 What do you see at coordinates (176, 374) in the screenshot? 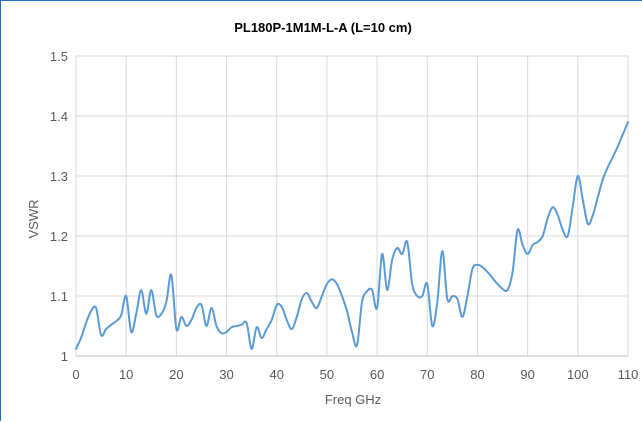
I see `x-tick-label: 20` at bounding box center [176, 374].